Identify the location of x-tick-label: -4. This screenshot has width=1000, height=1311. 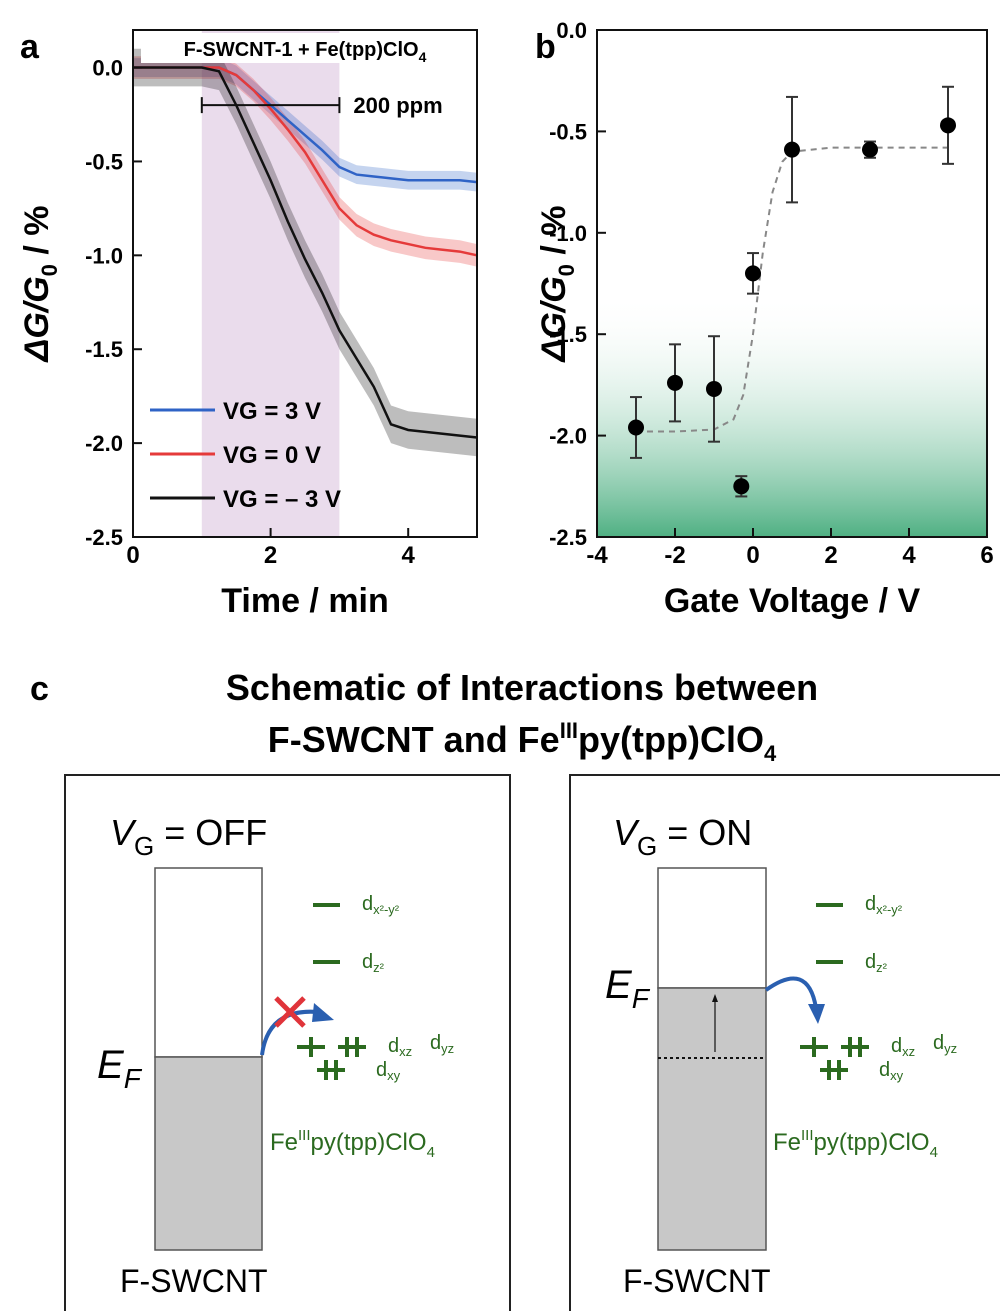
(597, 555).